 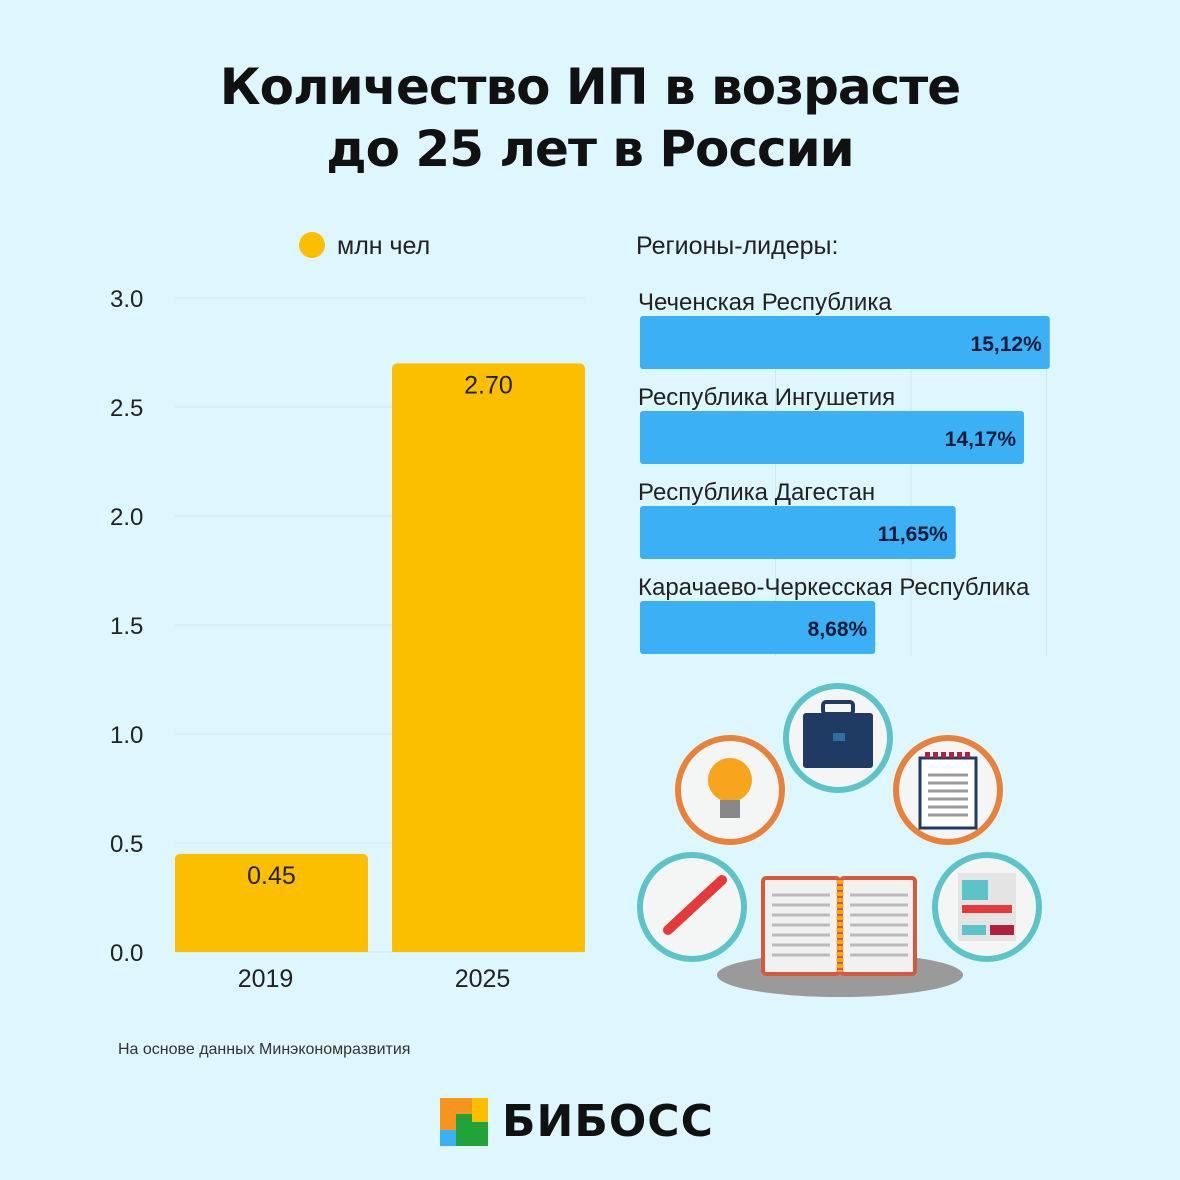 What do you see at coordinates (126, 735) in the screenshot?
I see `y-tick-label: 1.0` at bounding box center [126, 735].